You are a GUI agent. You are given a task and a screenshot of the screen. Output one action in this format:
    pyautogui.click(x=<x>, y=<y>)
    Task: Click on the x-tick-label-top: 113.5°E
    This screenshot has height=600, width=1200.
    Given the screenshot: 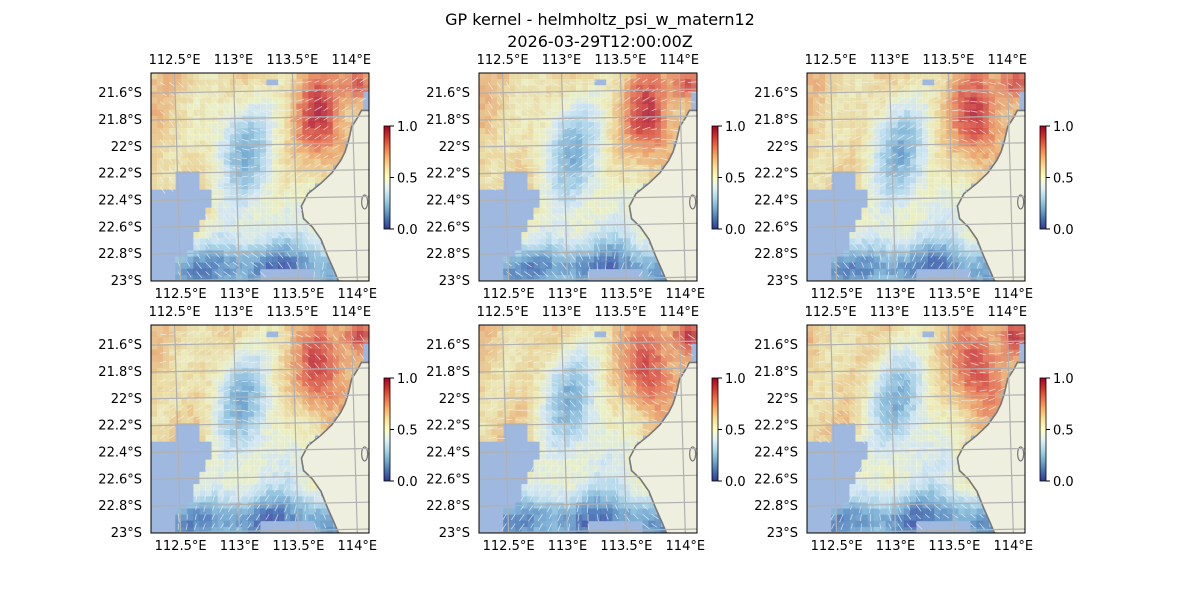 What is the action you would take?
    pyautogui.click(x=292, y=60)
    